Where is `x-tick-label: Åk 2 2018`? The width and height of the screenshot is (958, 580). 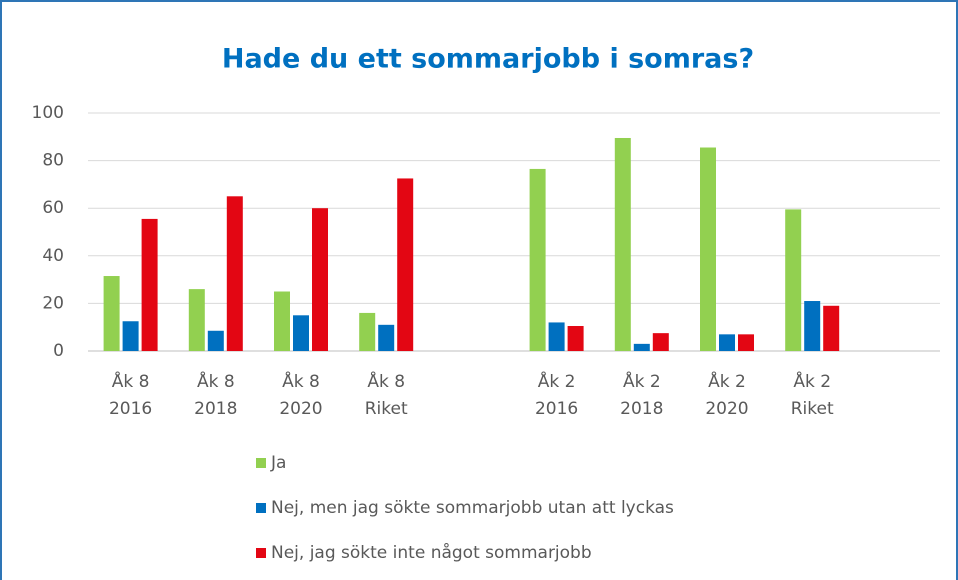 x-tick-label: Åk 2 2018 is located at coordinates (642, 395).